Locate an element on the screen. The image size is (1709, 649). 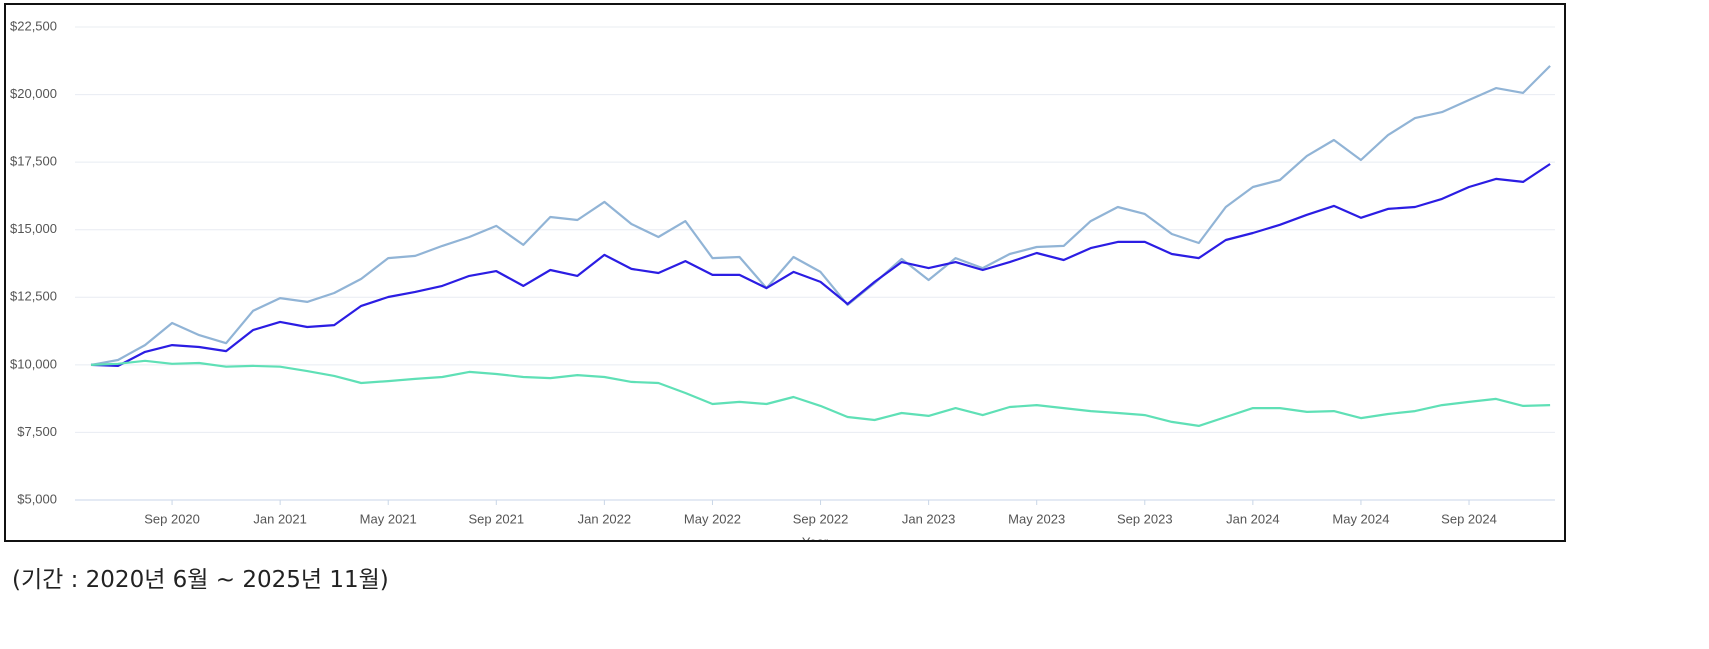
y-tick-label: $5,000 is located at coordinates (37, 498).